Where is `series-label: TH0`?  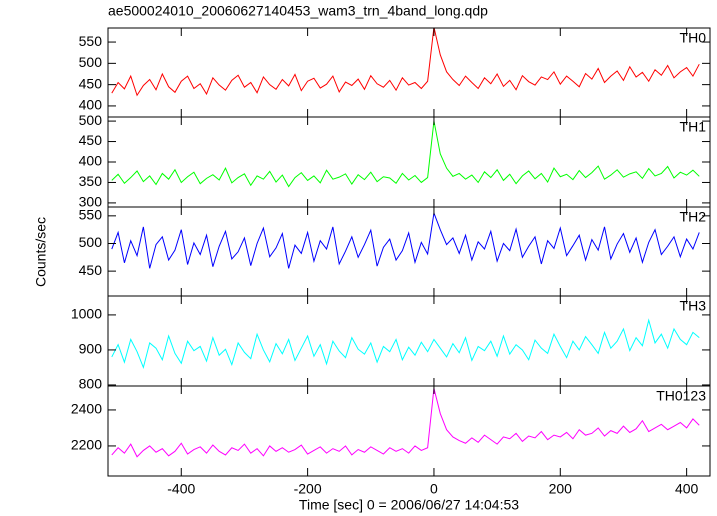
series-label: TH0 is located at coordinates (693, 38).